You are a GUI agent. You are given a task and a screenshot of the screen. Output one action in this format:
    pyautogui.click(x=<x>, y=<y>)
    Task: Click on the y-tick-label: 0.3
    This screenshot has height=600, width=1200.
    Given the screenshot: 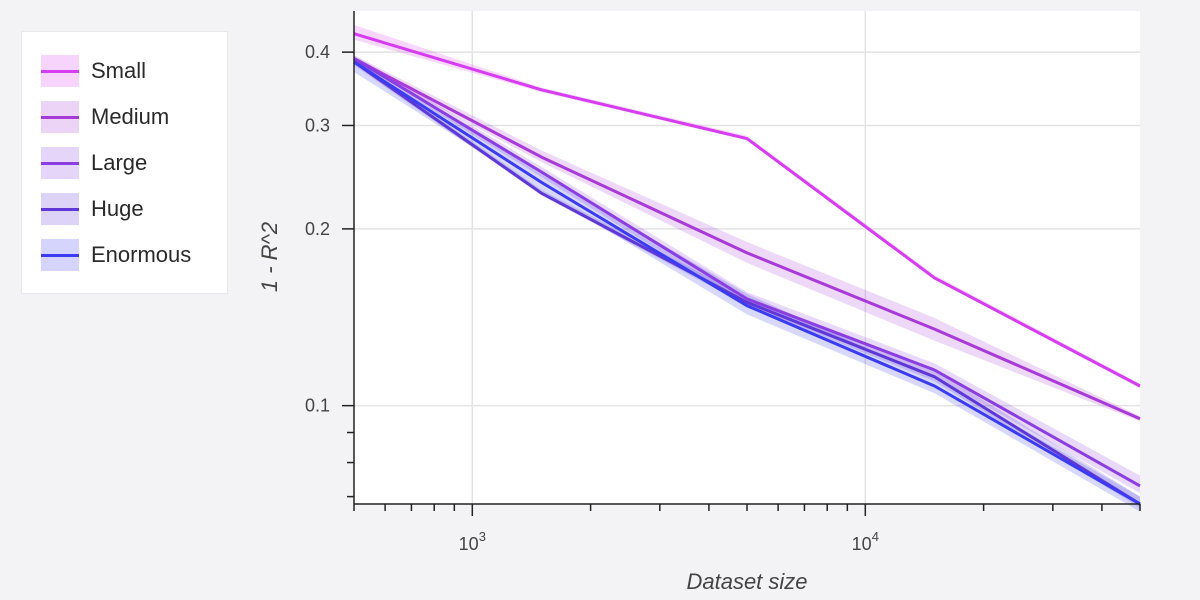 What is the action you would take?
    pyautogui.click(x=317, y=125)
    